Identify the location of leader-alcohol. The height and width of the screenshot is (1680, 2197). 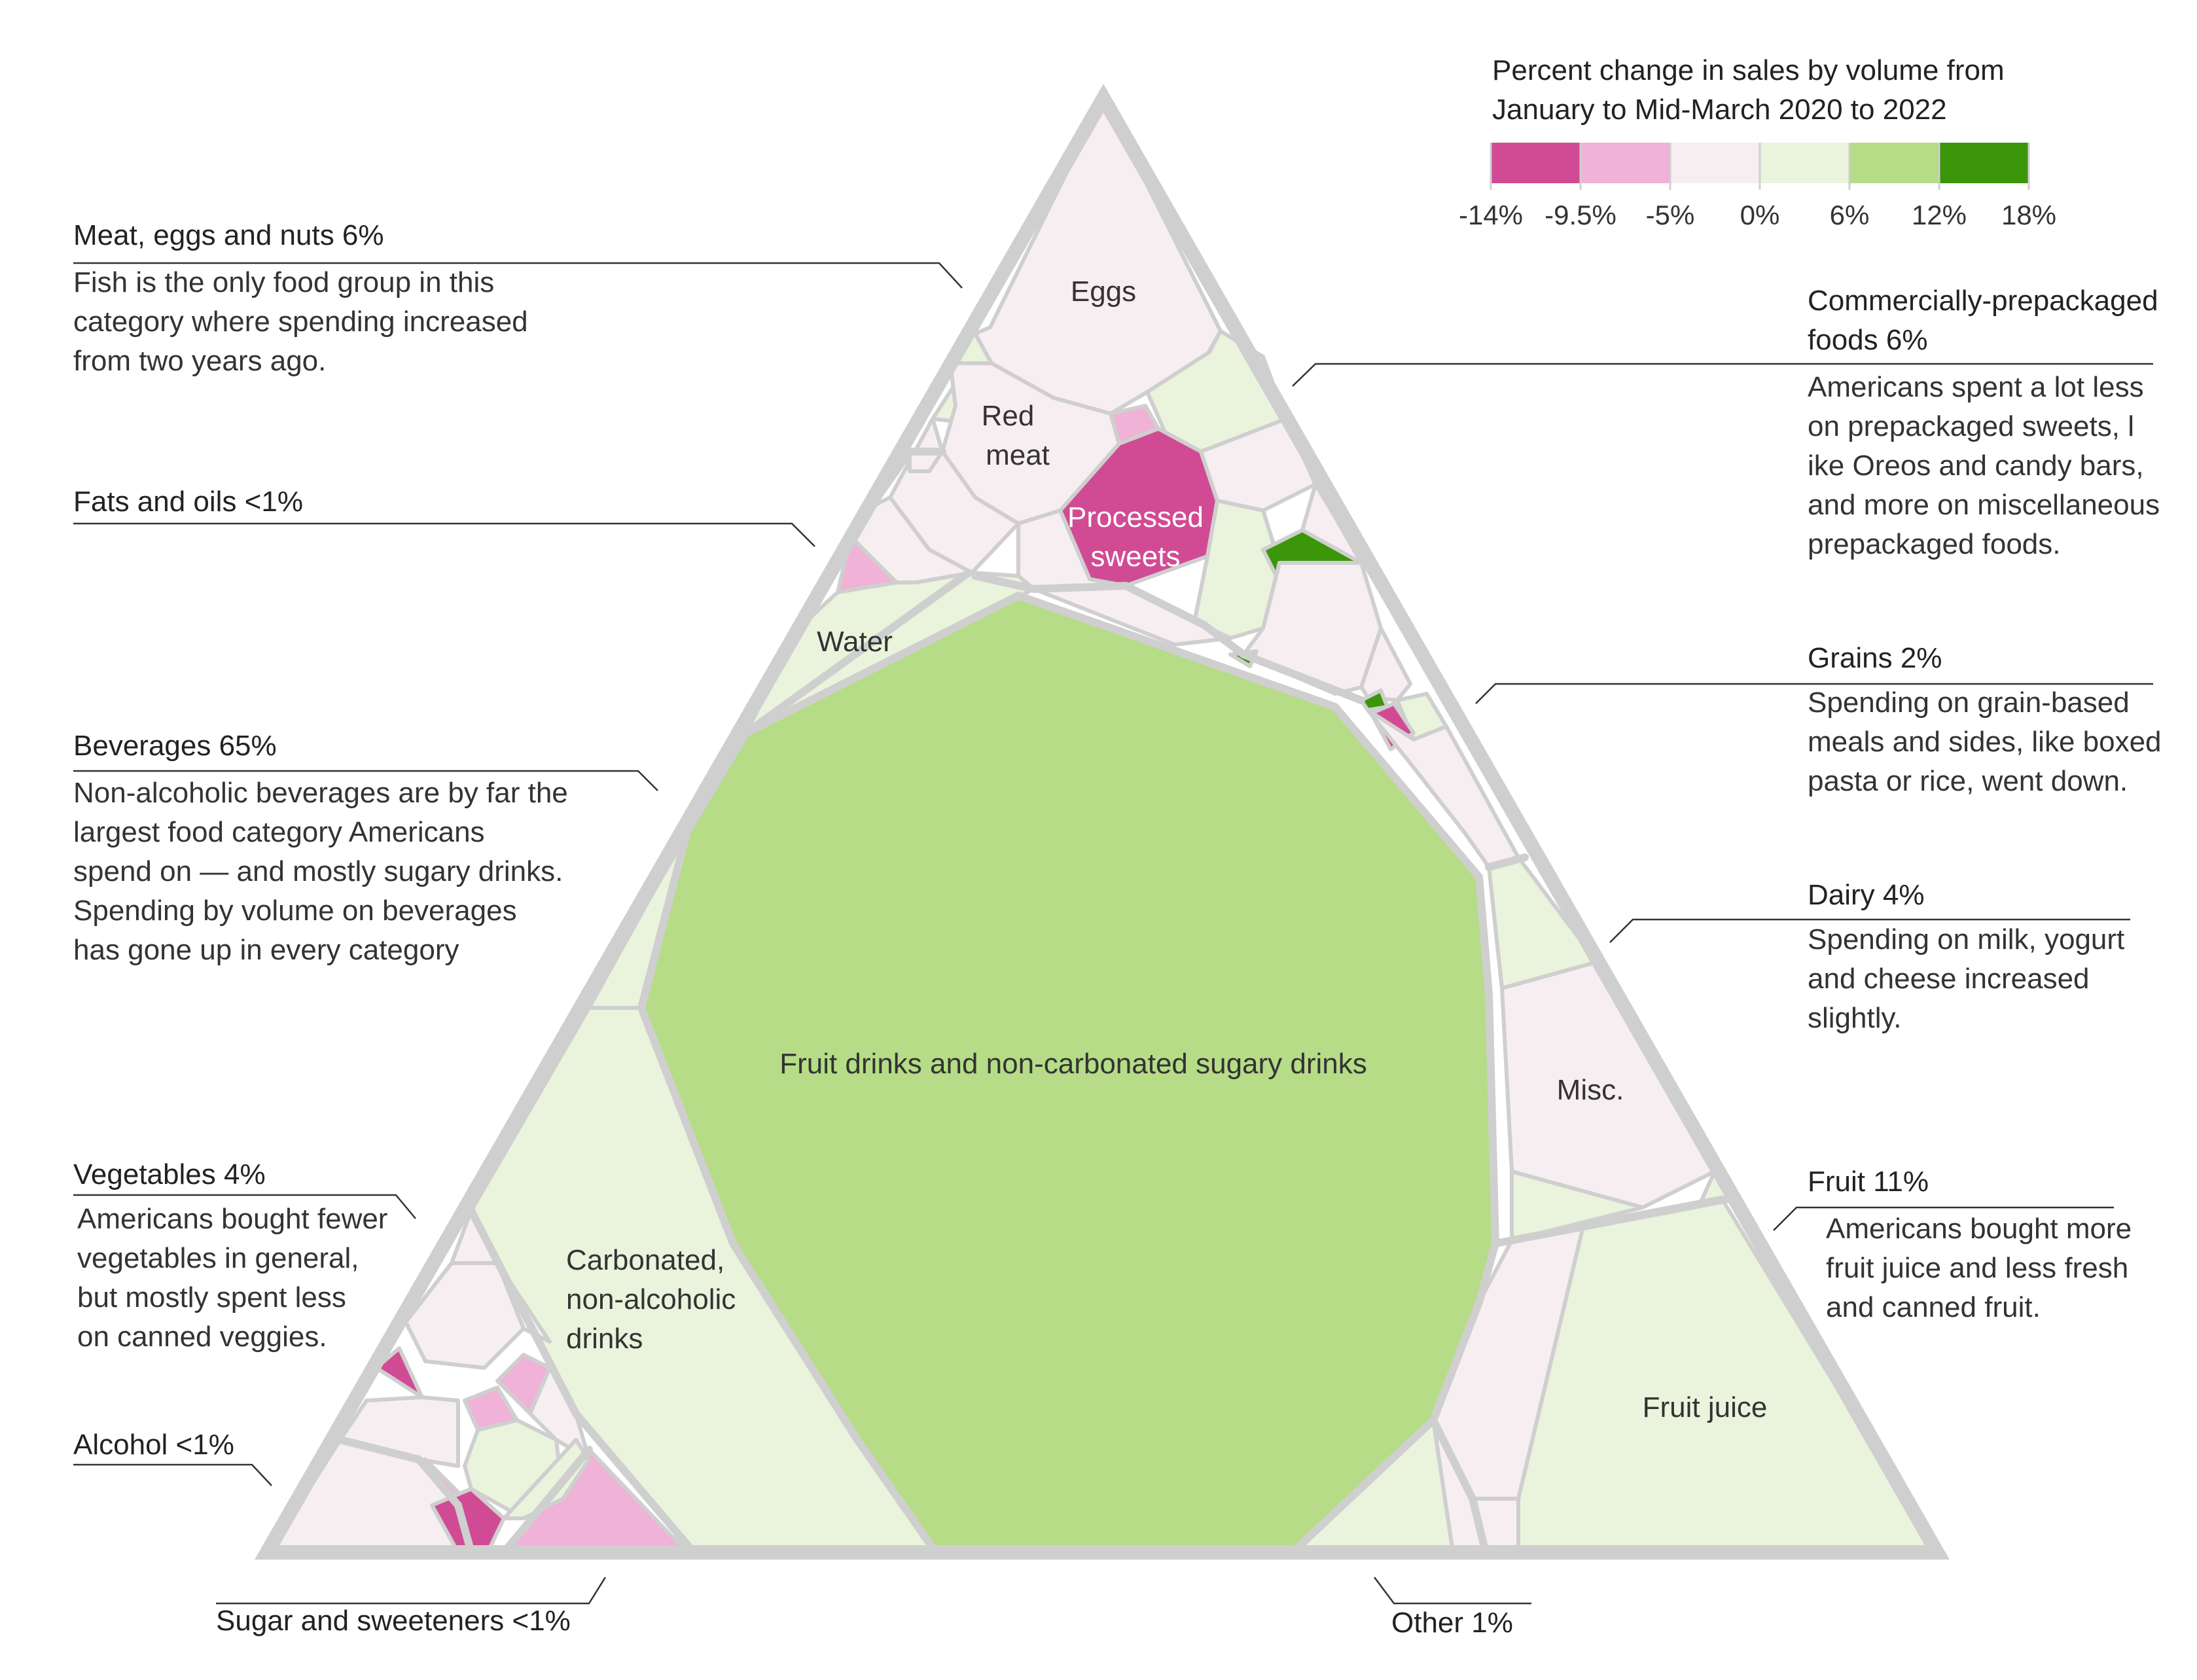
(173, 1474).